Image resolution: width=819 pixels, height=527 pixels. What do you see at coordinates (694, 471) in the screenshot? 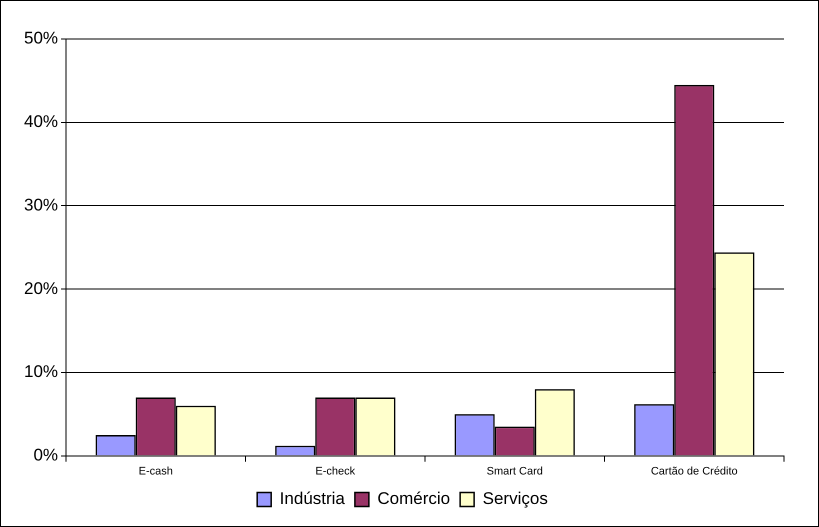
I see `x-tick-label: Cartão de Crédito` at bounding box center [694, 471].